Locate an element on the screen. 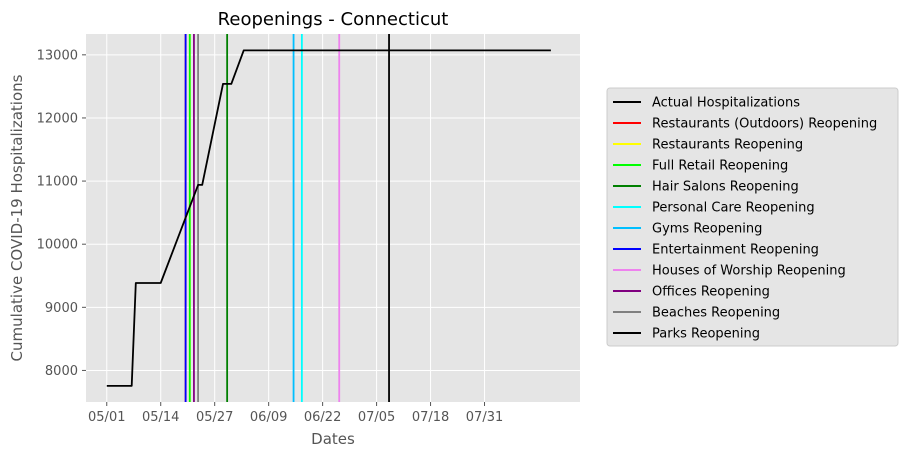 This screenshot has width=908, height=457. x-tick-label: 05/27 is located at coordinates (214, 417).